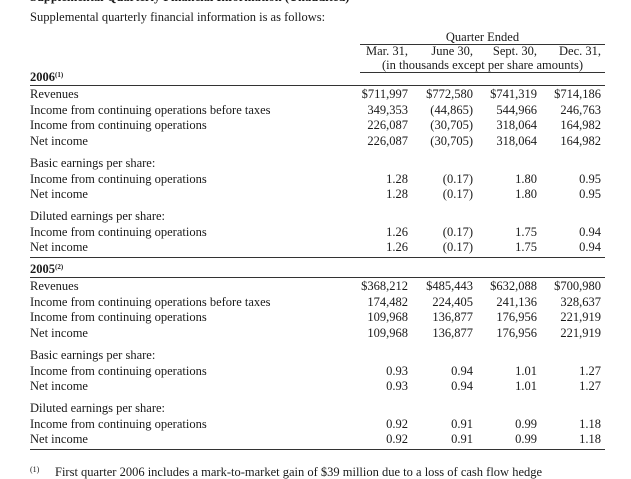 This screenshot has width=631, height=479. What do you see at coordinates (35, 469) in the screenshot?
I see `footnote-marker: (1)` at bounding box center [35, 469].